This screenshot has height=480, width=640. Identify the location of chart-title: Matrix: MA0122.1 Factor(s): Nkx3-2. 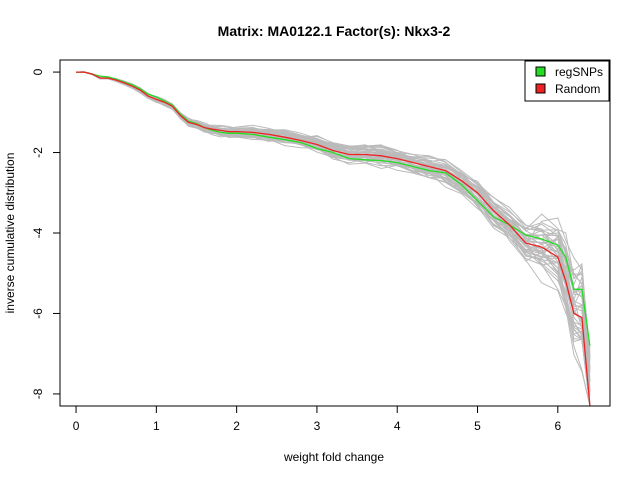
(334, 31).